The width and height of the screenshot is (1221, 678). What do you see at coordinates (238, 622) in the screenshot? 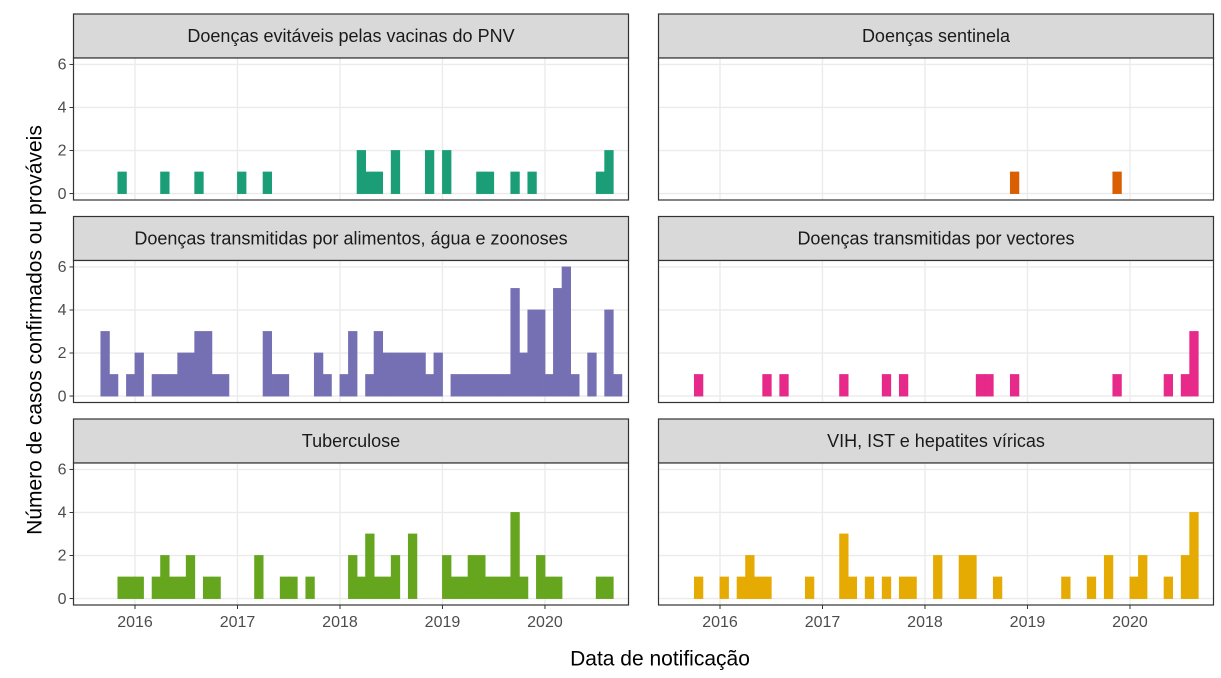
I see `x-tick-label: 2017` at bounding box center [238, 622].